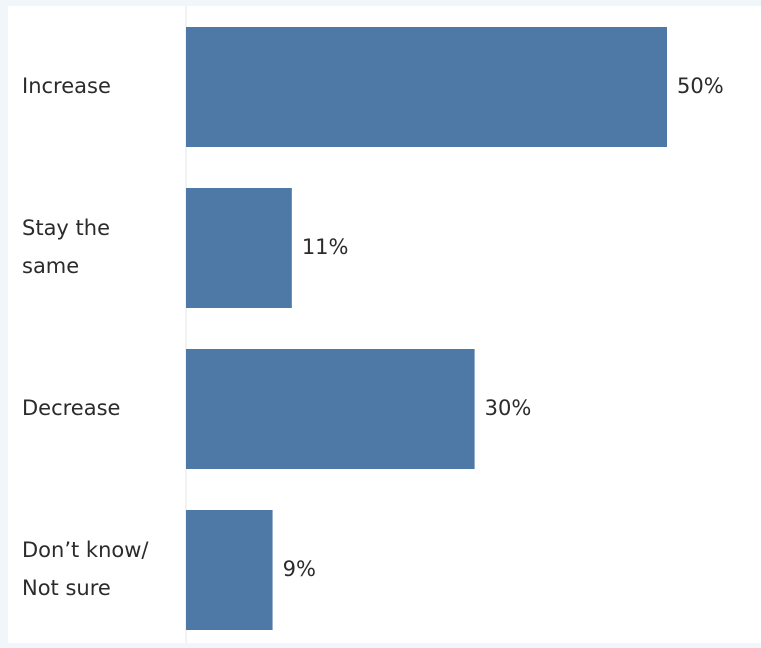  Describe the element at coordinates (700, 86) in the screenshot. I see `value-label-0: 50%` at that location.